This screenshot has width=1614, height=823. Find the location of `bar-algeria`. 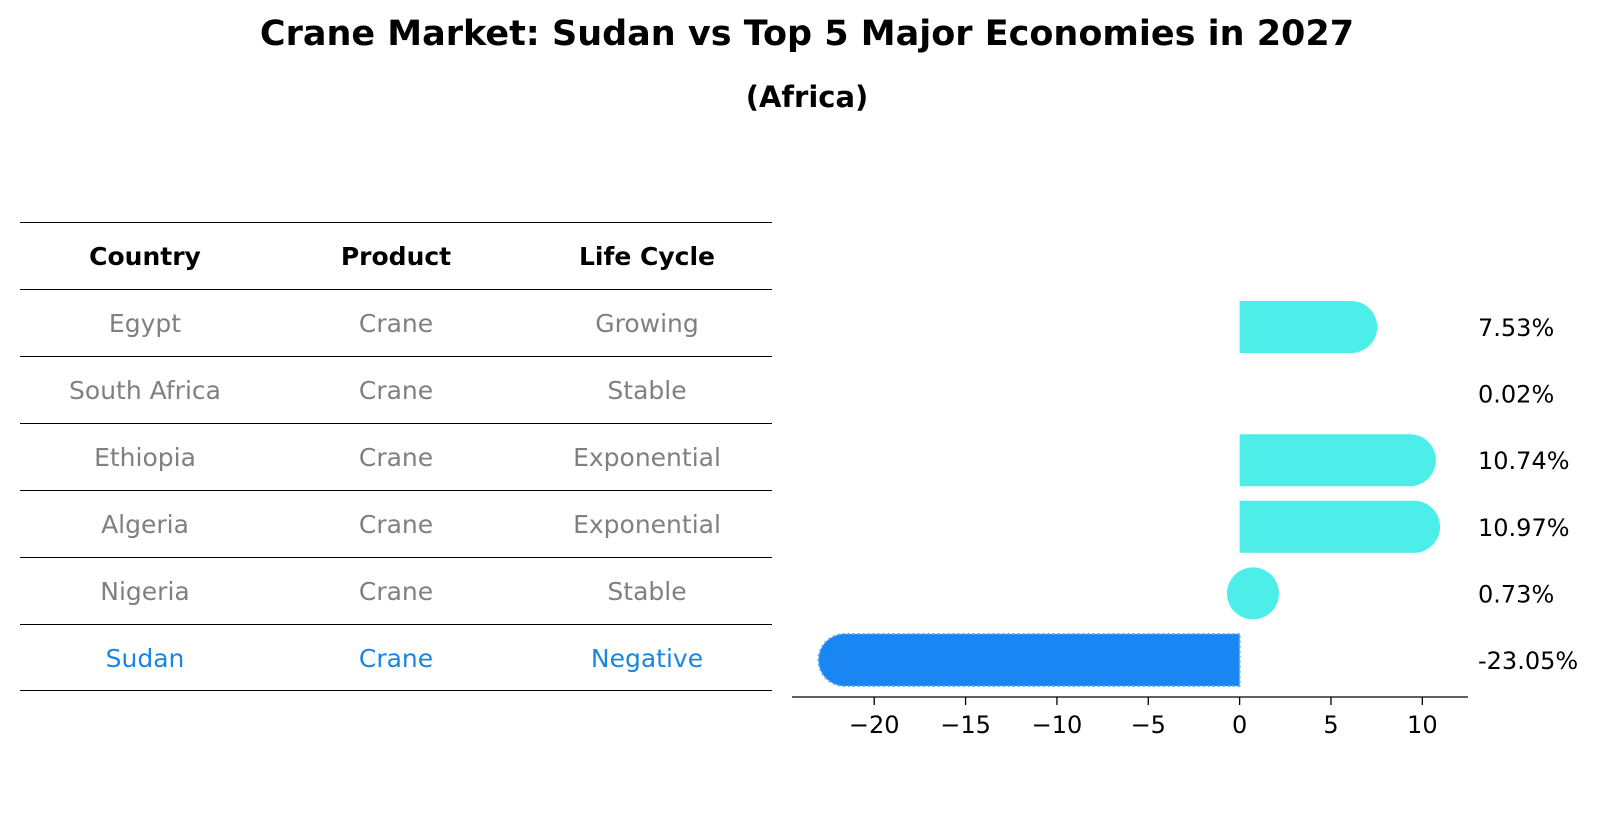

bar-algeria is located at coordinates (1340, 526).